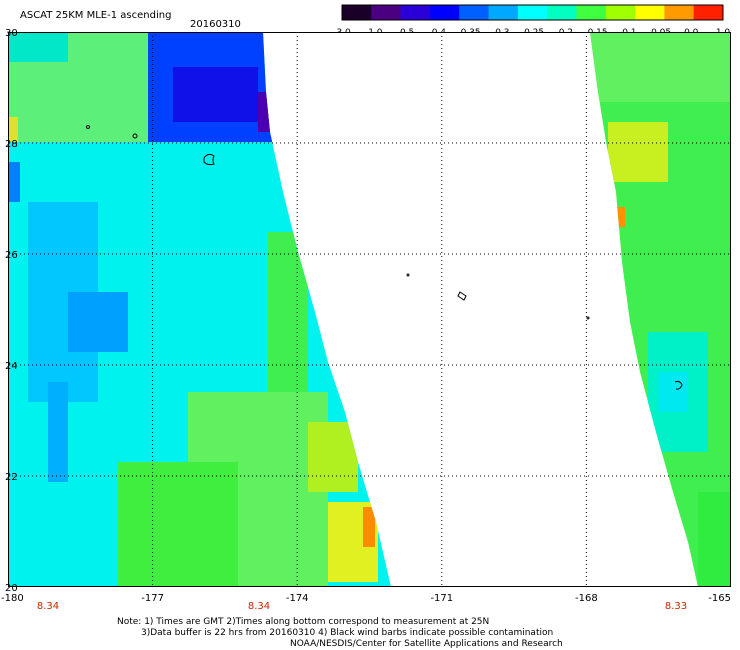  What do you see at coordinates (12, 598) in the screenshot?
I see `lon-tick-label: -180` at bounding box center [12, 598].